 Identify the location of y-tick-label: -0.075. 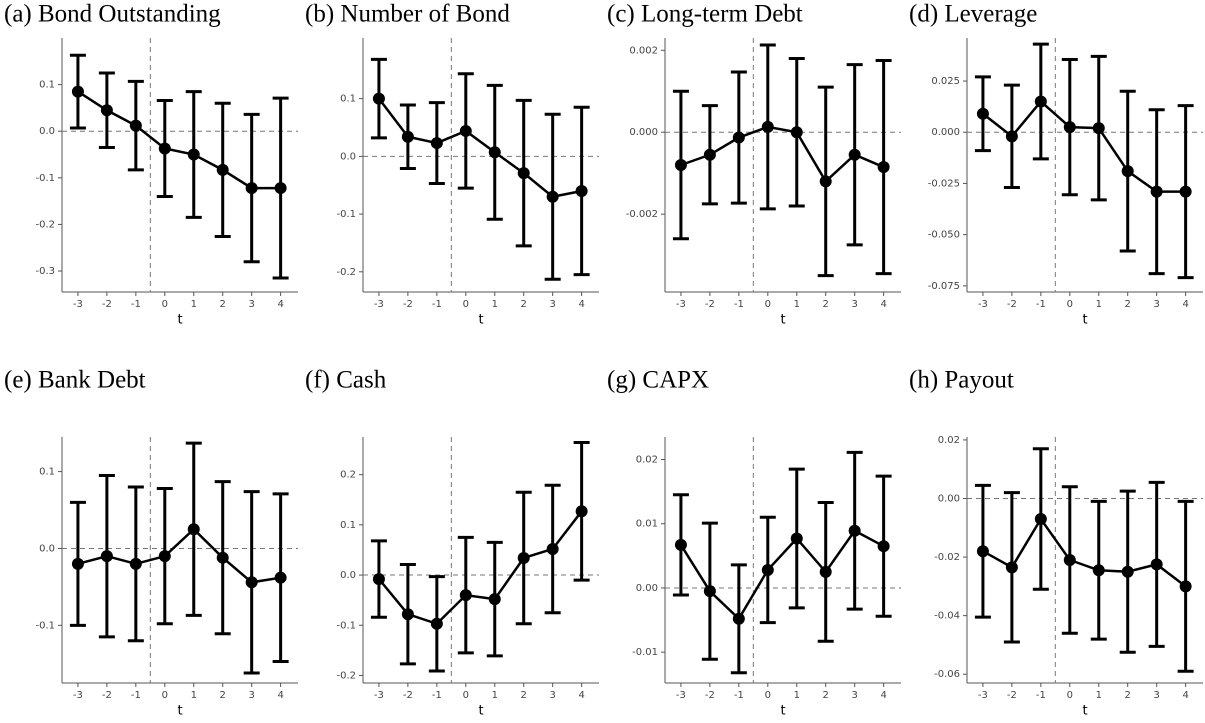
(944, 286).